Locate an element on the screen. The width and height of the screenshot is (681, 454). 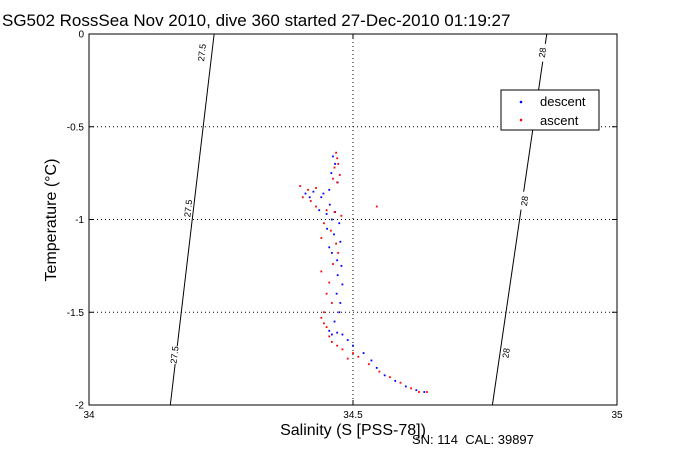
density-contour-line is located at coordinates (192, 219).